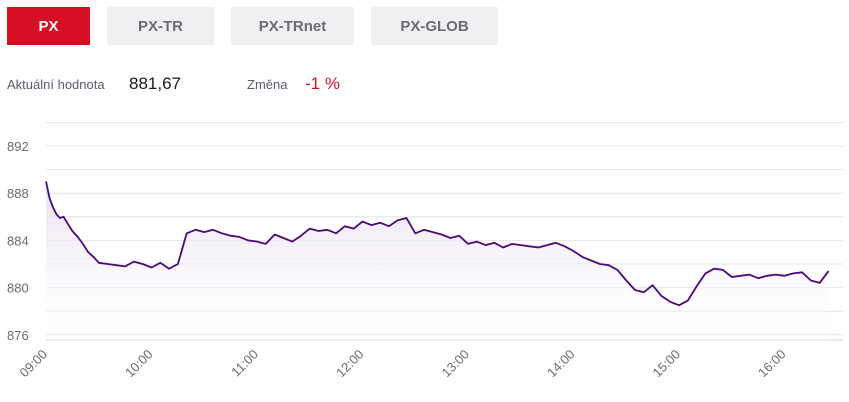 The width and height of the screenshot is (849, 402). What do you see at coordinates (403, 364) in the screenshot?
I see `x-axis: 09:00 10:00 11:00 12:00 13:00 14:00 15:00 16:00` at bounding box center [403, 364].